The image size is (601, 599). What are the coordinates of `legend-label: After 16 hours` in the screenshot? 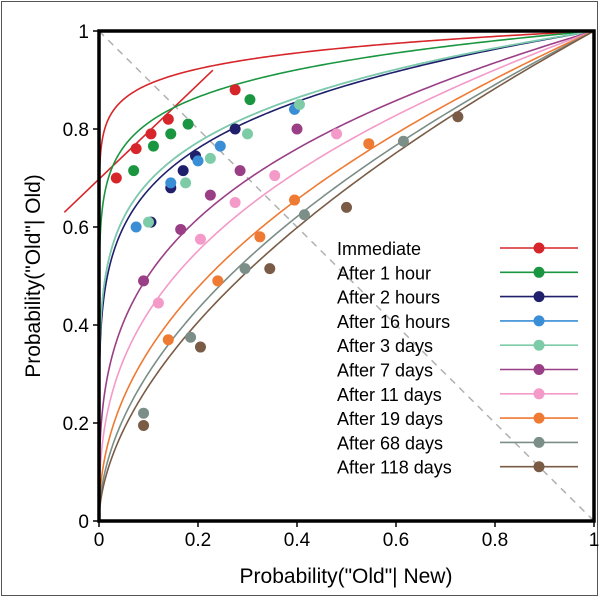 It's located at (393, 322).